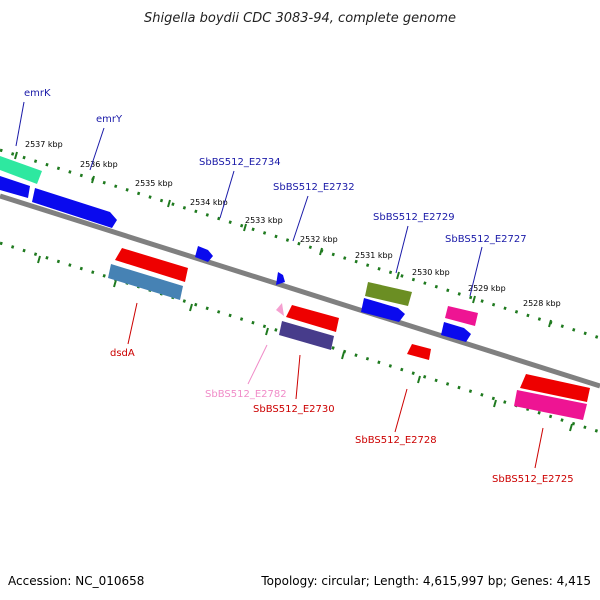 This screenshot has height=600, width=600. Describe the element at coordinates (419, 352) in the screenshot. I see `gene-e2728-bar` at that location.